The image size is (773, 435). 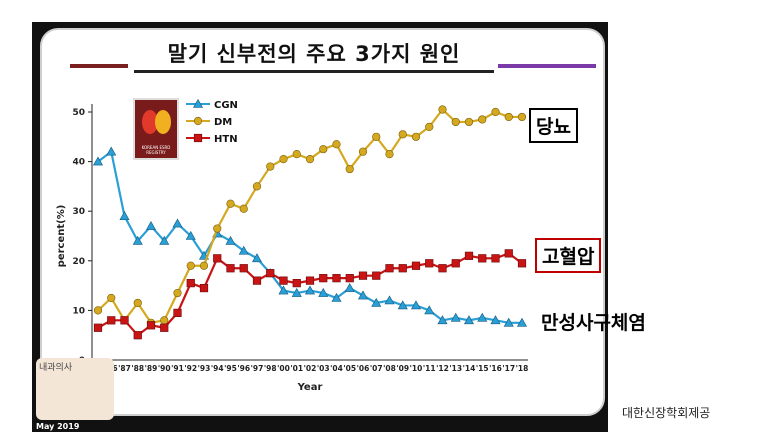 I want to click on title-accent-right, so click(x=547, y=66).